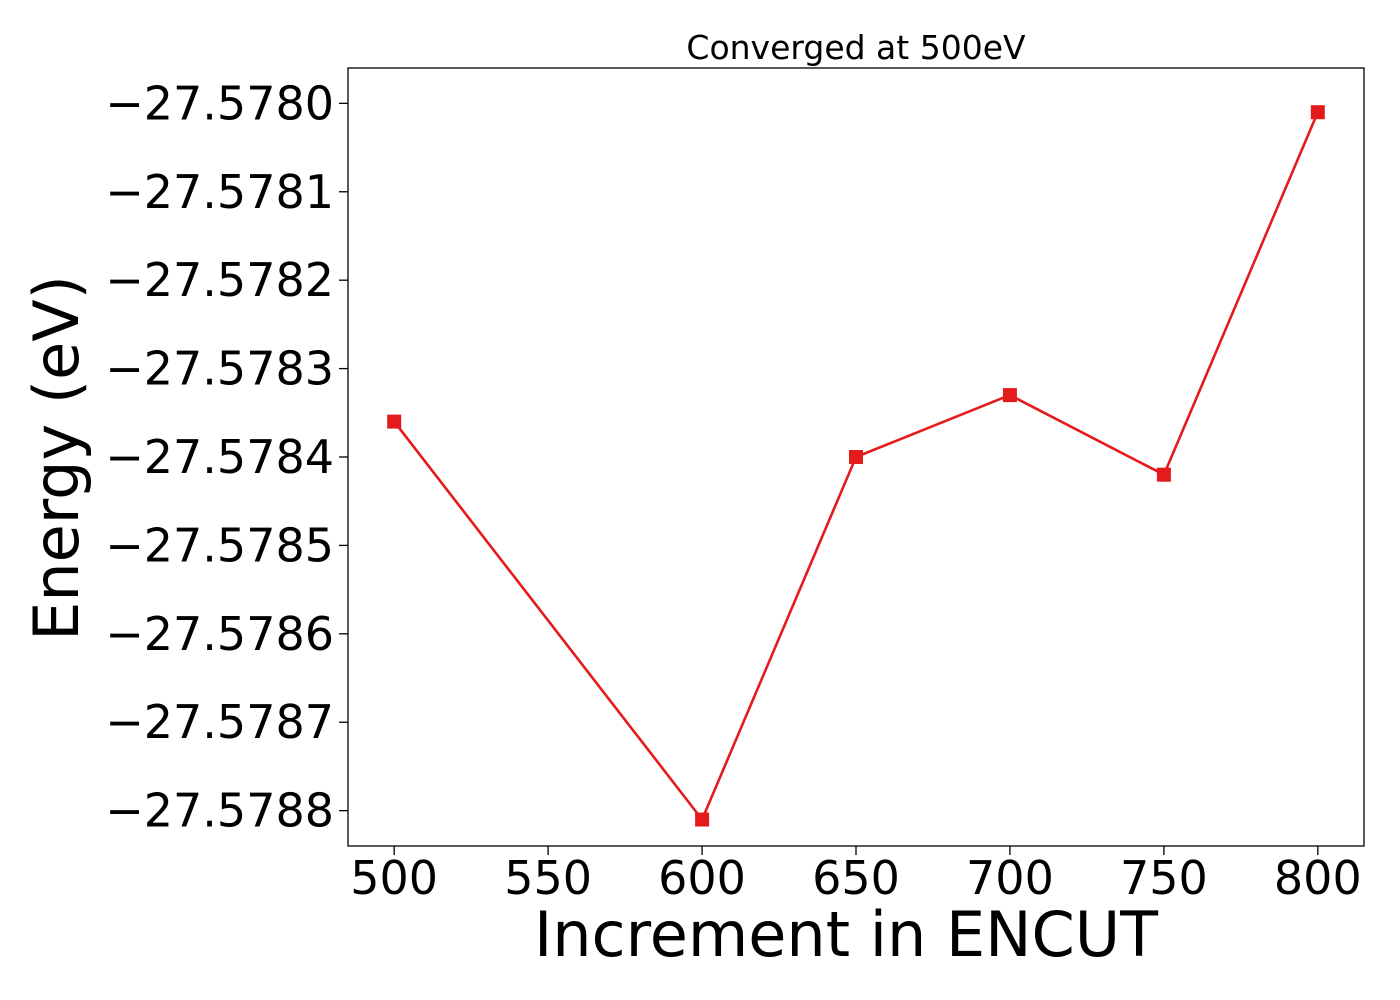  Describe the element at coordinates (219, 280) in the screenshot. I see `y-tick-label: −27.5782` at that location.